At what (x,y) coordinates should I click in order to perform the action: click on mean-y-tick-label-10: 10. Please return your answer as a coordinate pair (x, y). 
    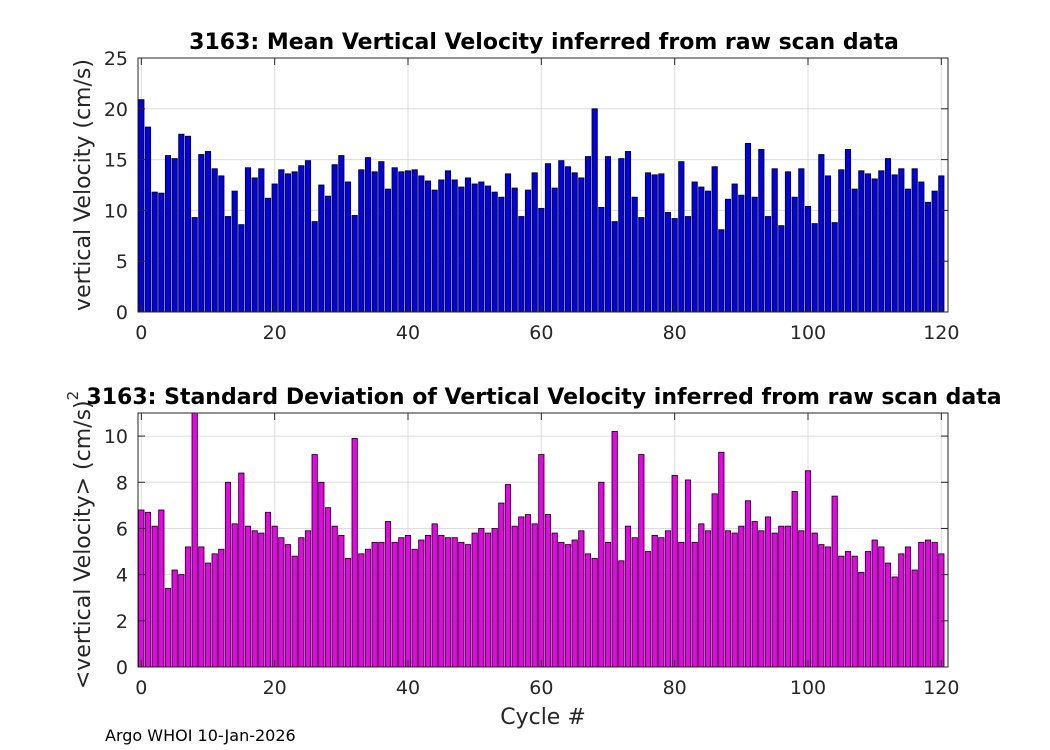
    Looking at the image, I should click on (116, 211).